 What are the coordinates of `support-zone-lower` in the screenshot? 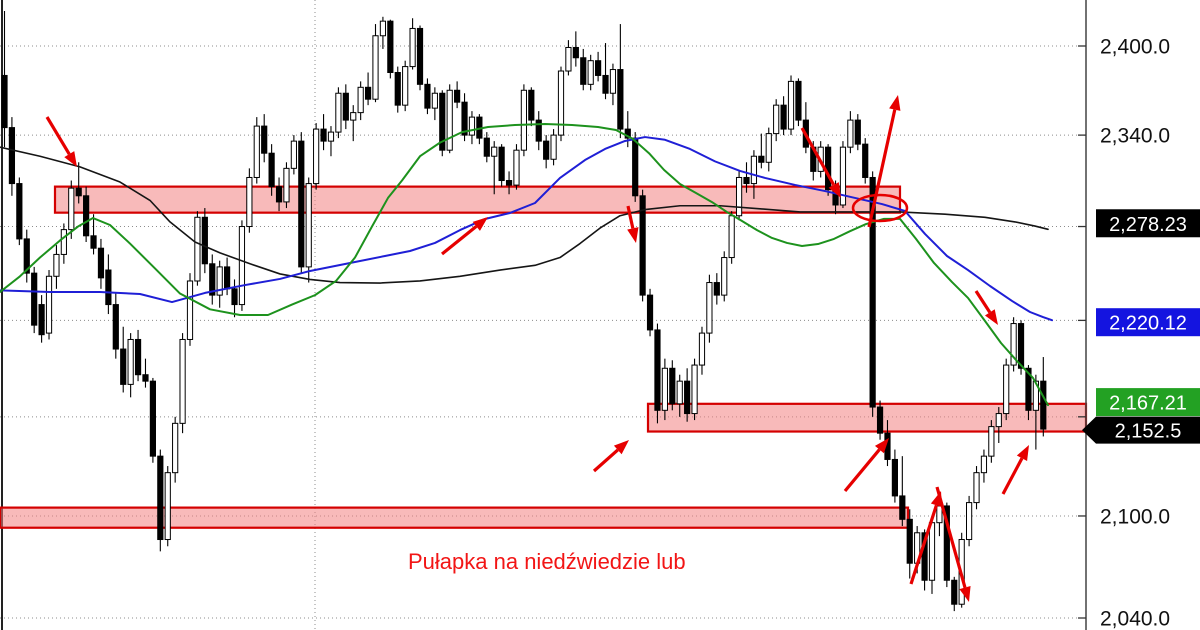 It's located at (455, 517).